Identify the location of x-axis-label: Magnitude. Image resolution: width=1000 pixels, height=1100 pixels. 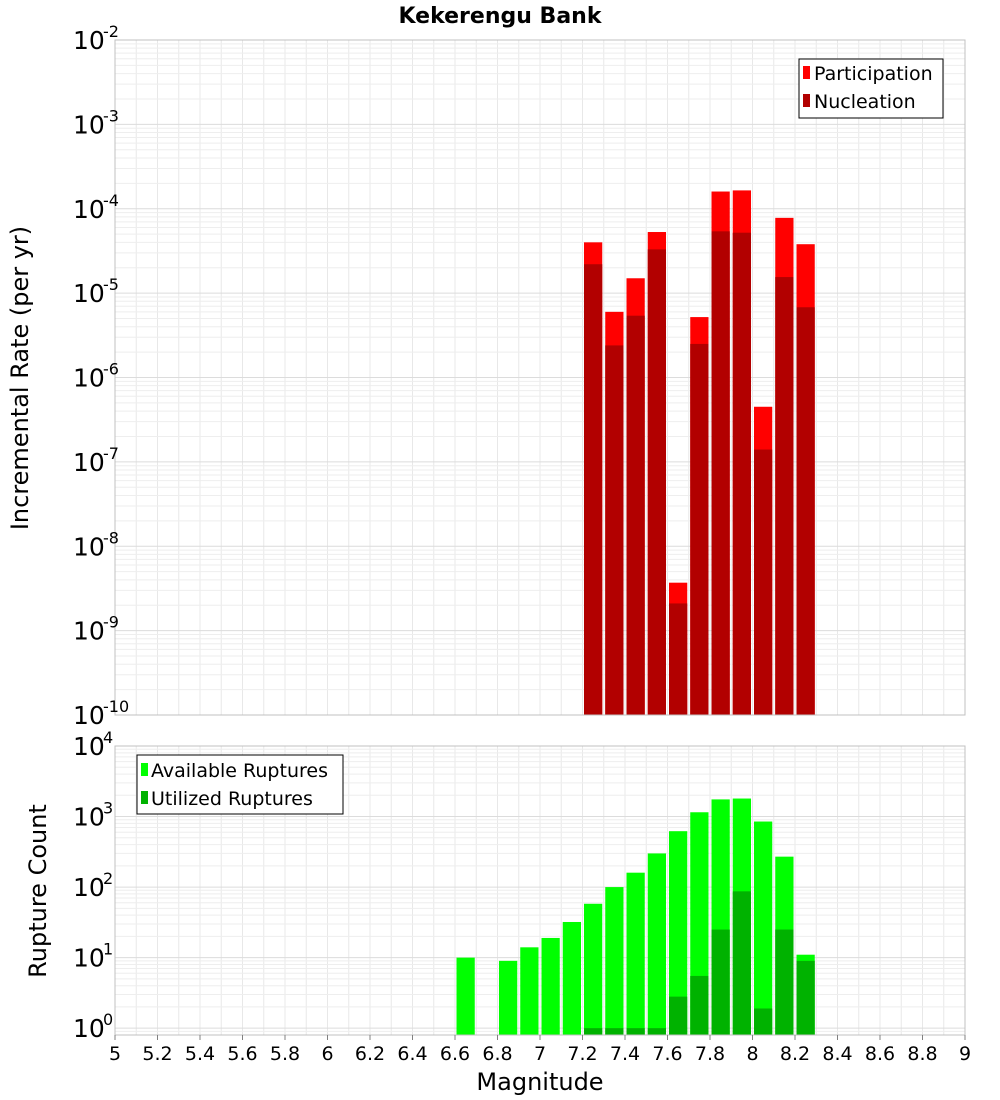
(539, 1082).